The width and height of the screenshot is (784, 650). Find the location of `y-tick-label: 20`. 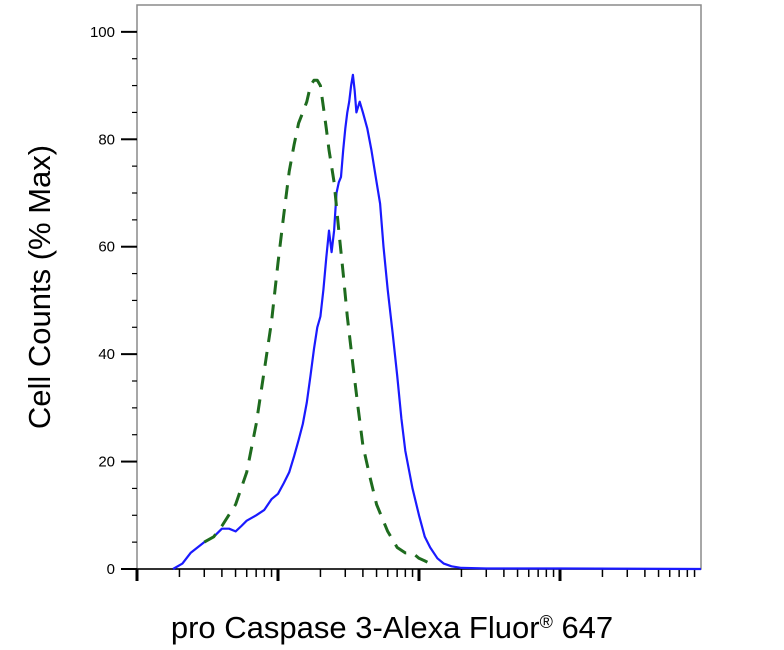

y-tick-label: 20 is located at coordinates (106, 462).